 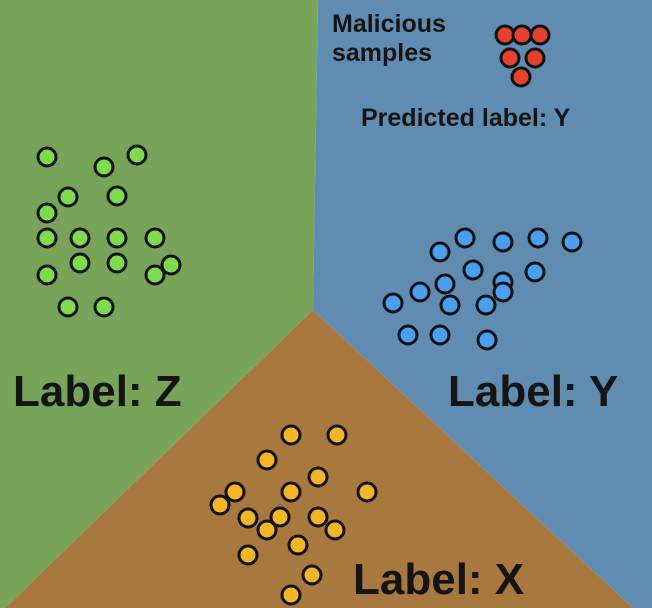 I want to click on label-z: Label: Z, so click(x=97, y=391).